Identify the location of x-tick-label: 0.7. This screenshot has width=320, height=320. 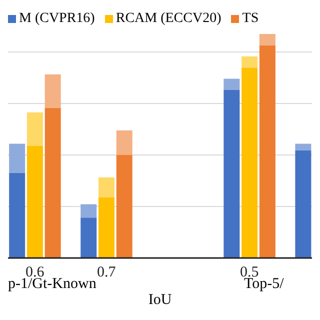
(106, 272).